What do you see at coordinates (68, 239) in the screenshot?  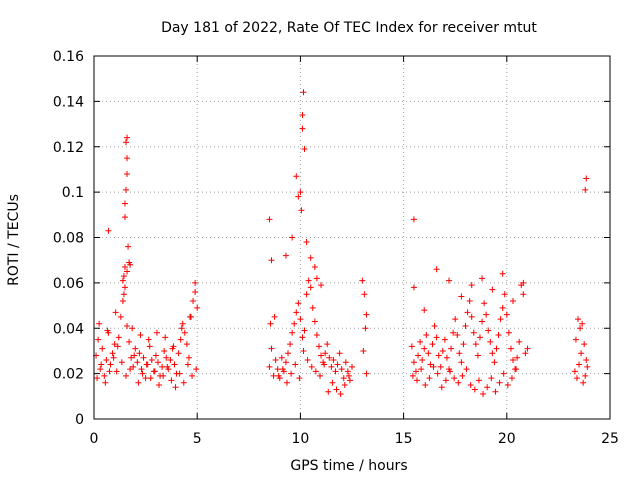 I see `y-tick-label: 0.08` at bounding box center [68, 239].